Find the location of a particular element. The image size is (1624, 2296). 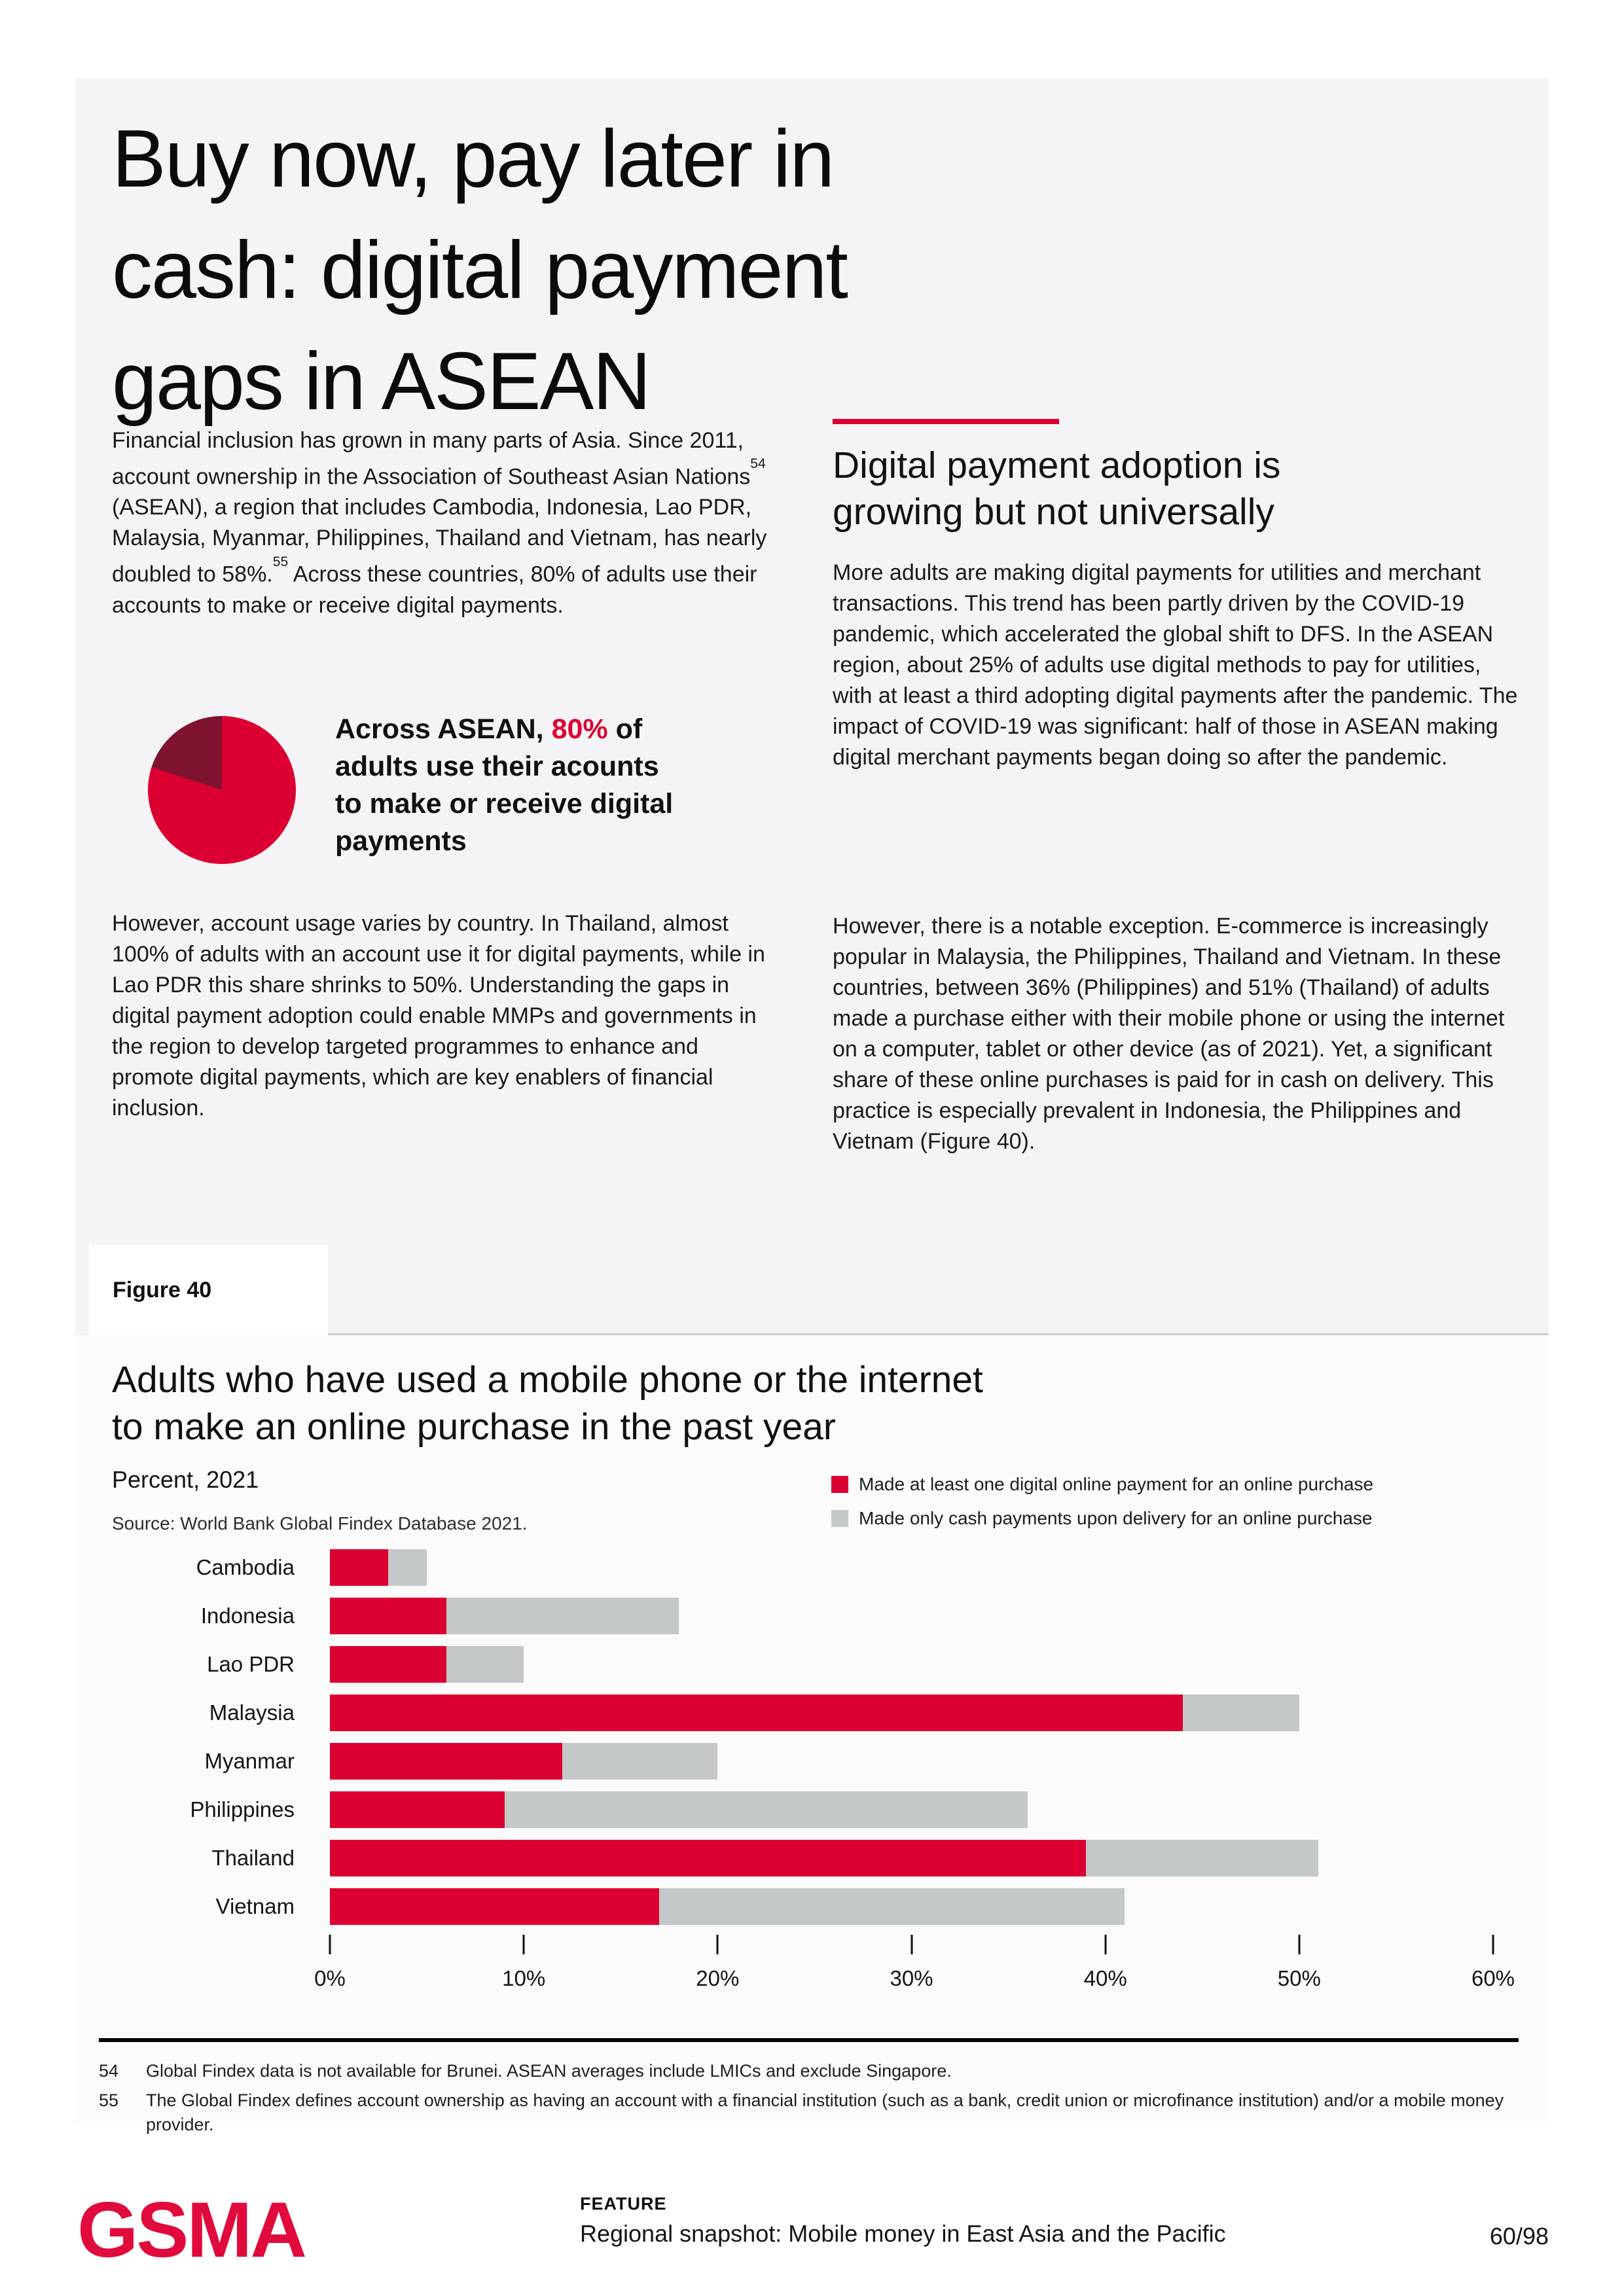

bar-category-label: Cambodia is located at coordinates (245, 1567).